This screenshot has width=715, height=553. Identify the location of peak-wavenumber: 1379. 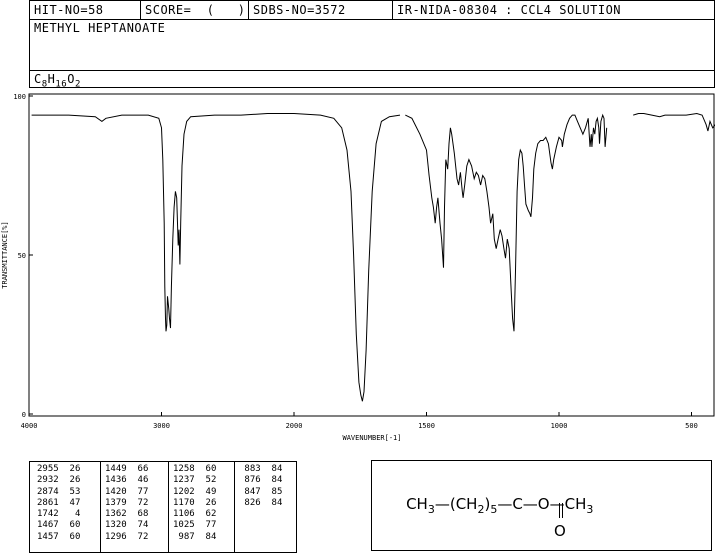
(116, 502).